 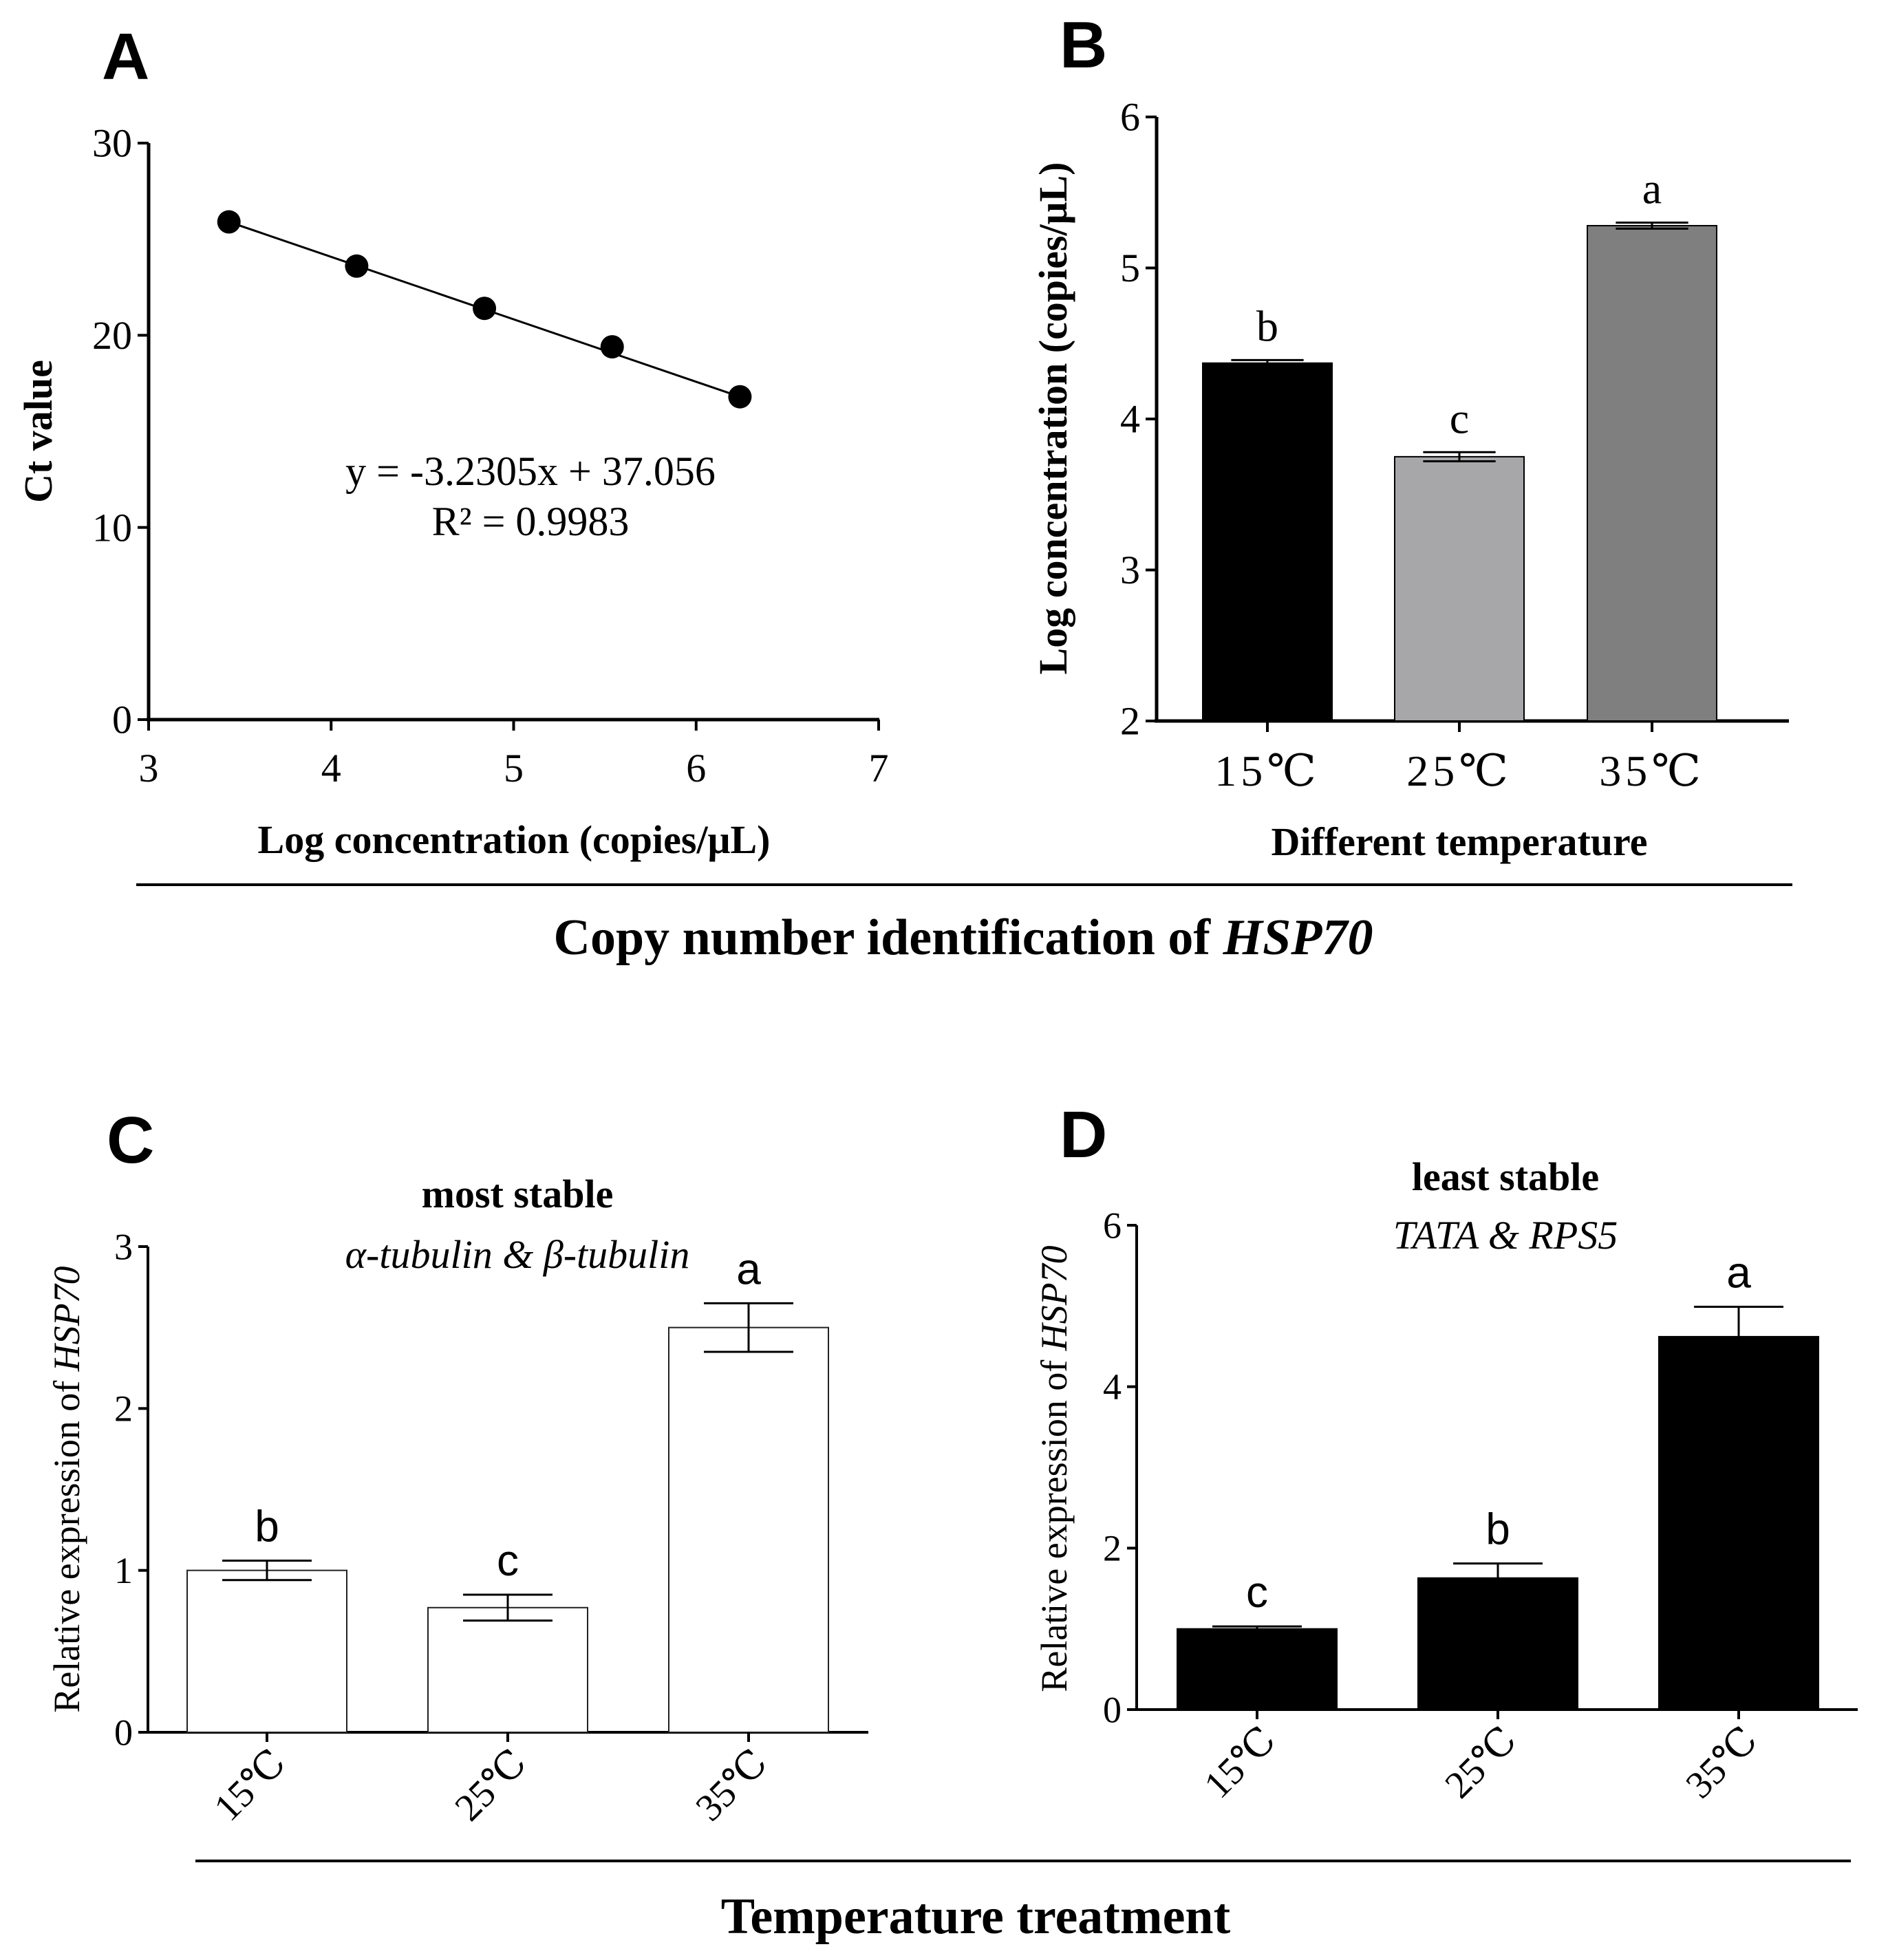 I want to click on panel-a-x-ticks: 3 4 5 6 7, so click(x=514, y=755).